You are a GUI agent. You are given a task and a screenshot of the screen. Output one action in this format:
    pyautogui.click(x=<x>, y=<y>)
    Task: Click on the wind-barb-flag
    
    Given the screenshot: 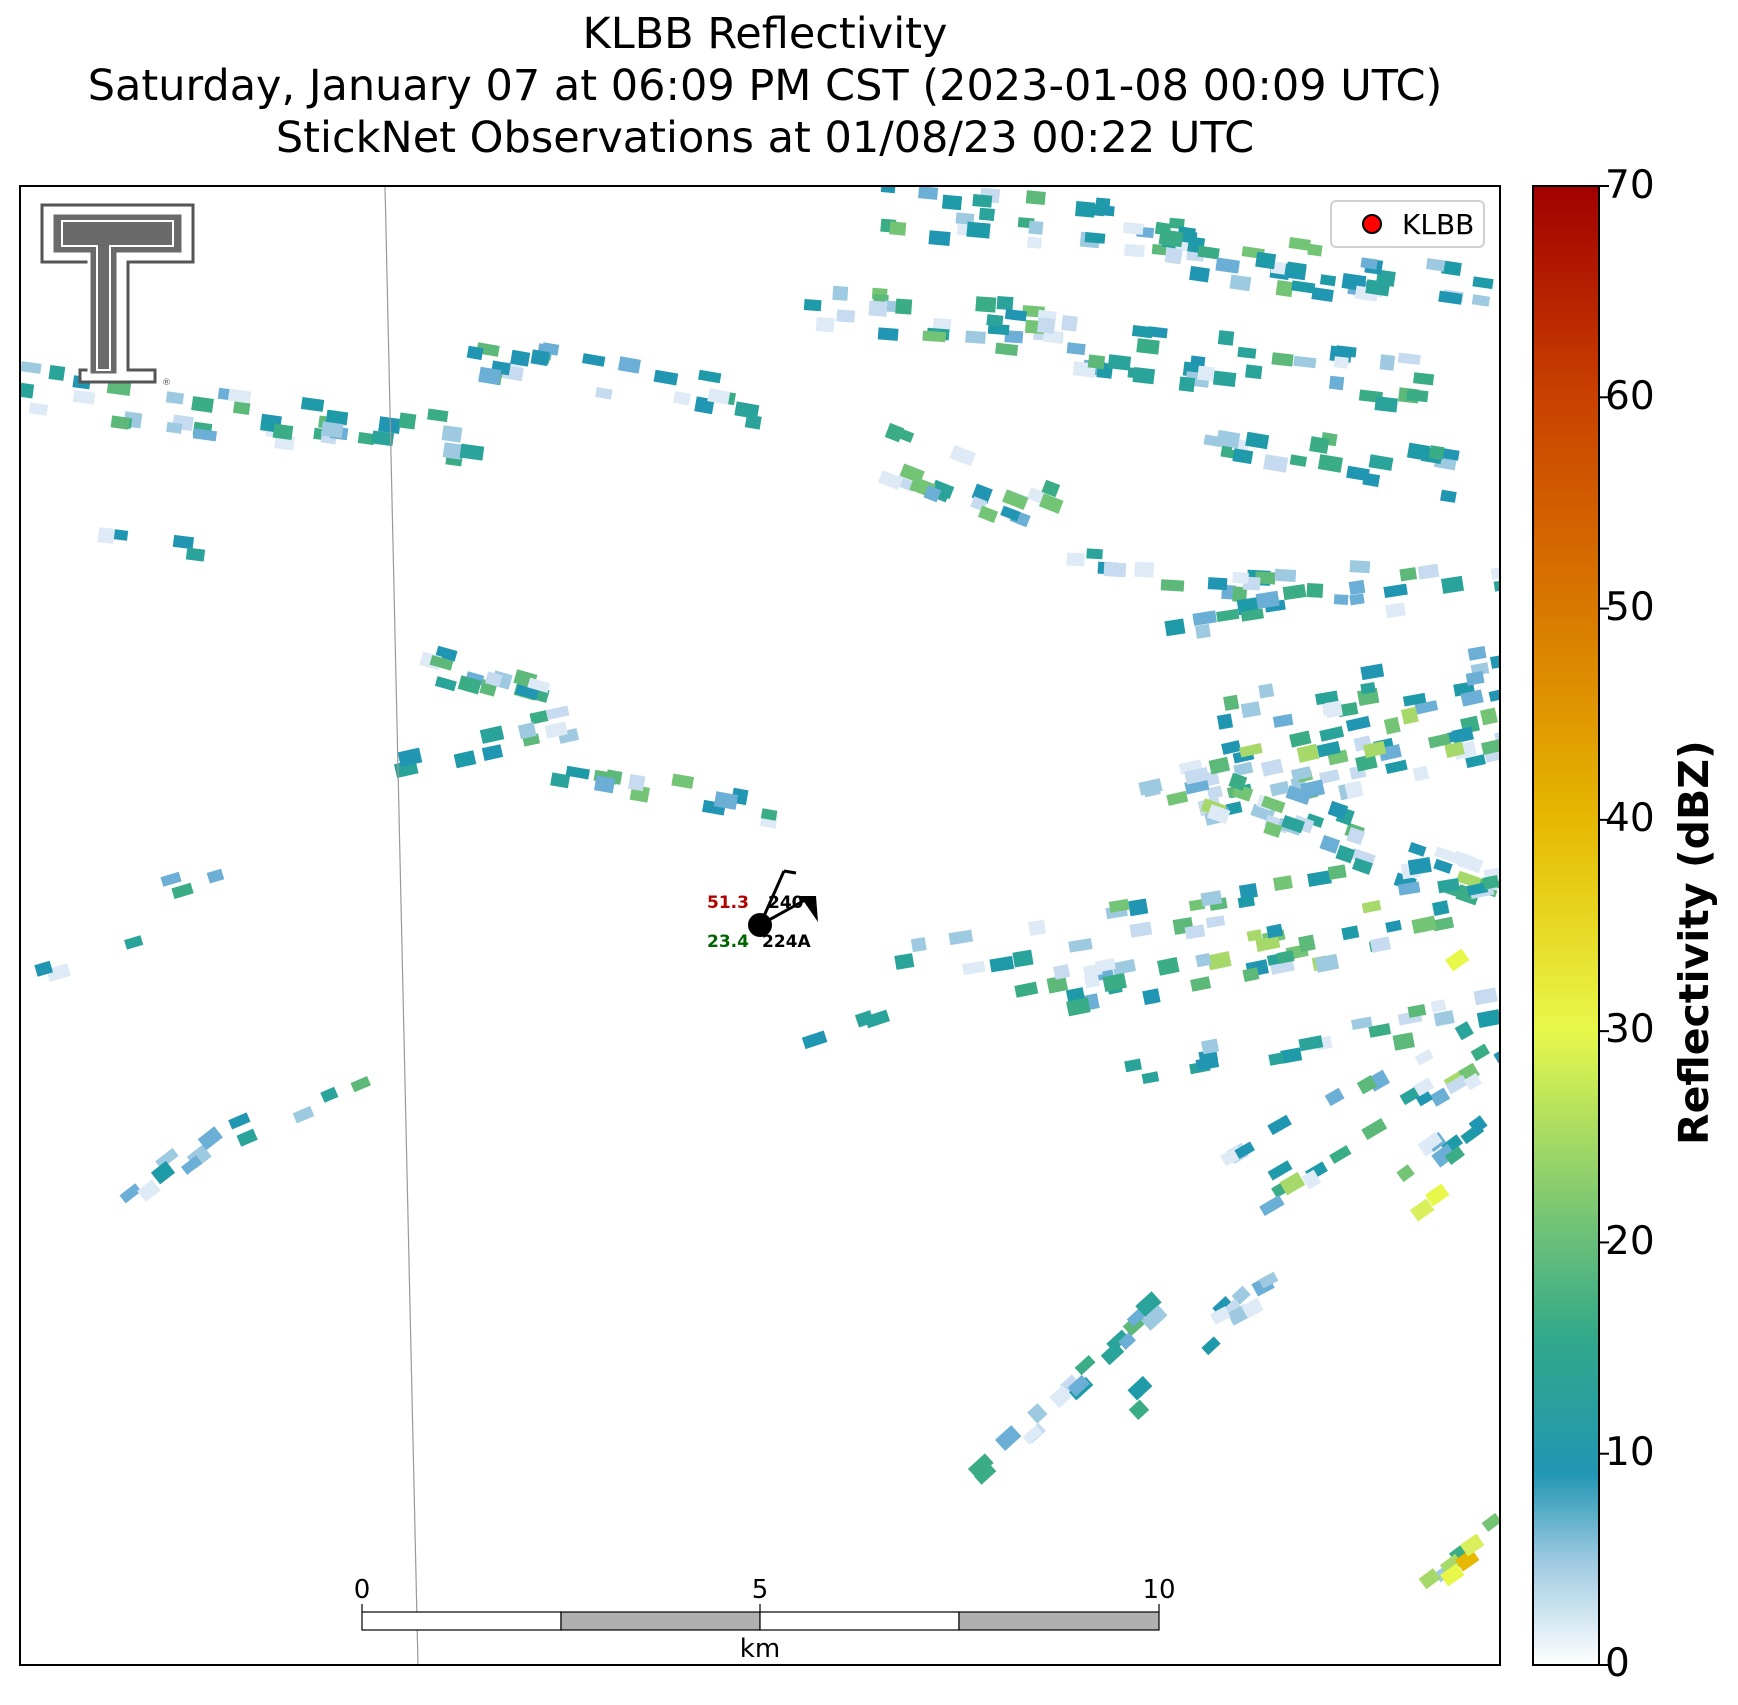 What is the action you would take?
    pyautogui.click(x=809, y=909)
    